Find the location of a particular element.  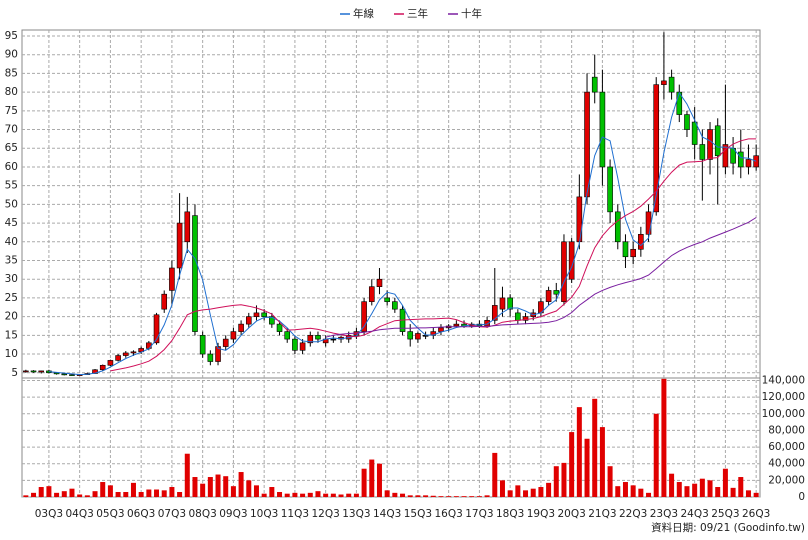

volume-tick-label: 60,000 is located at coordinates (786, 447).